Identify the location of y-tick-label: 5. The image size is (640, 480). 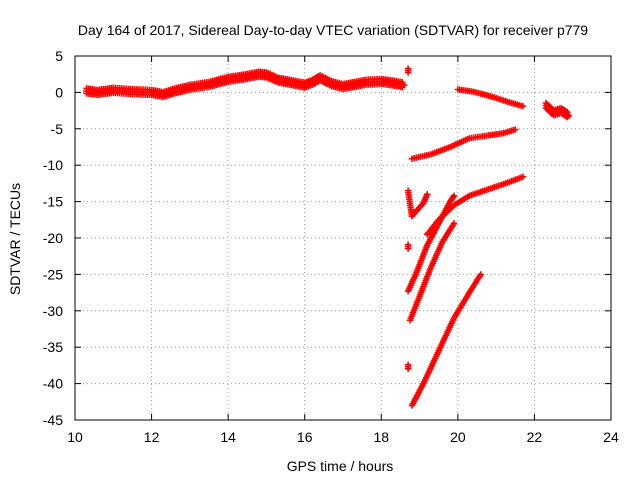
(59, 56).